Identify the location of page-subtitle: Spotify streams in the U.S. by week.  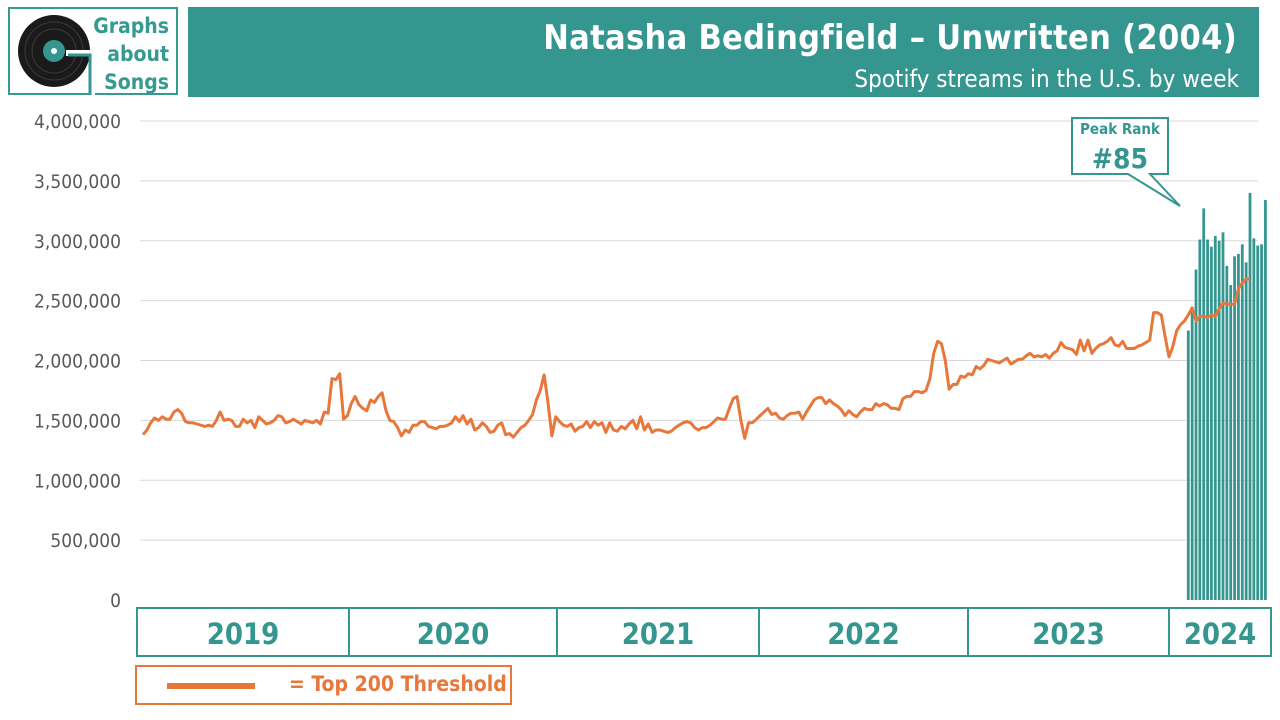
(1046, 79).